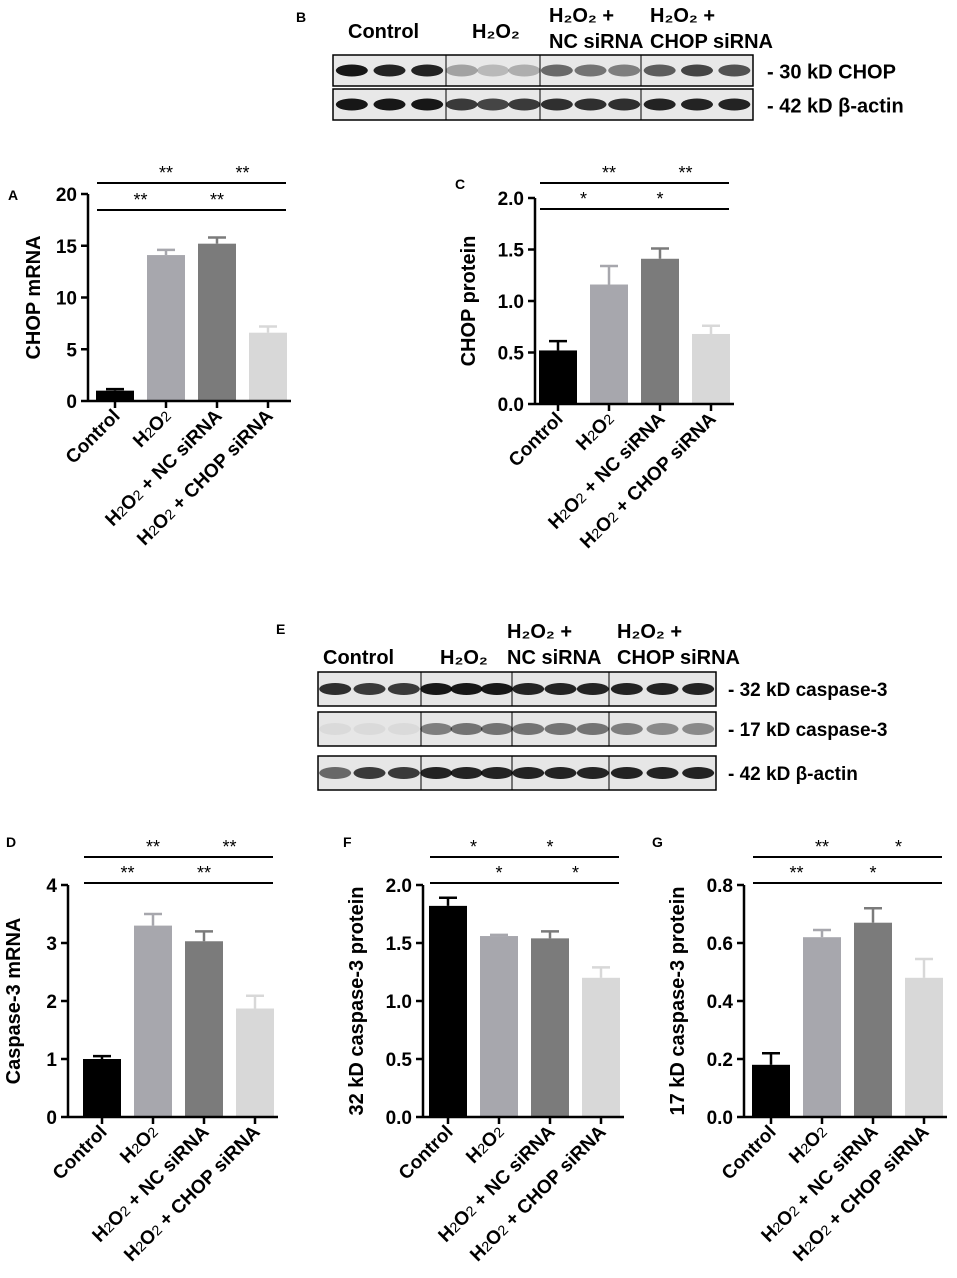 Image resolution: width=957 pixels, height=1278 pixels. Describe the element at coordinates (808, 730) in the screenshot. I see `band-label: - 17 kD caspase-3` at that location.